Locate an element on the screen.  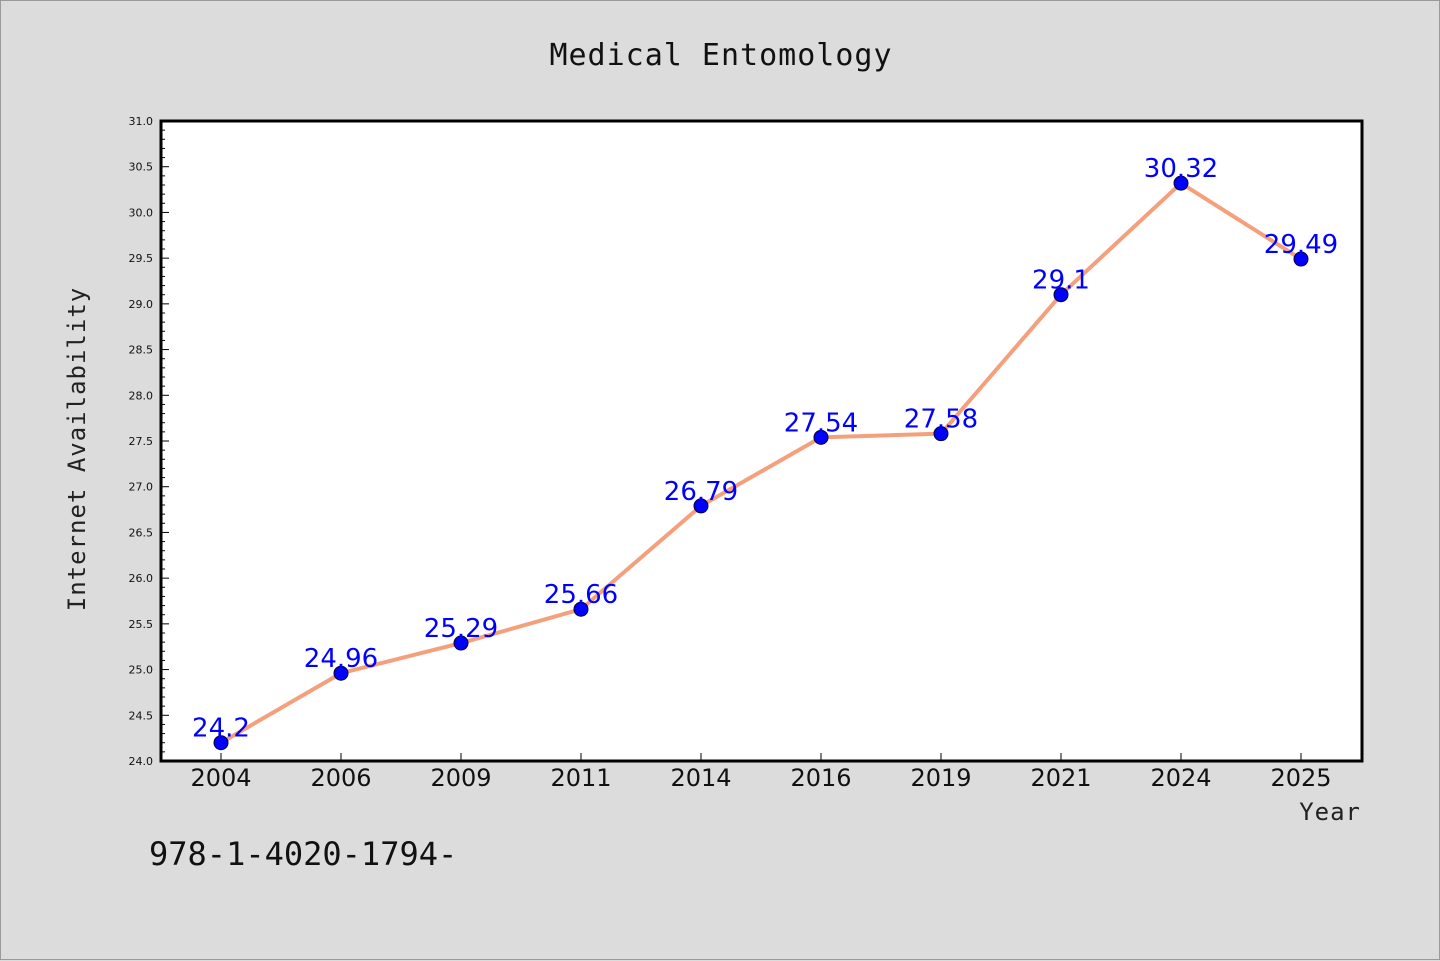
y-tick-label: 24.5 is located at coordinates (141, 715).